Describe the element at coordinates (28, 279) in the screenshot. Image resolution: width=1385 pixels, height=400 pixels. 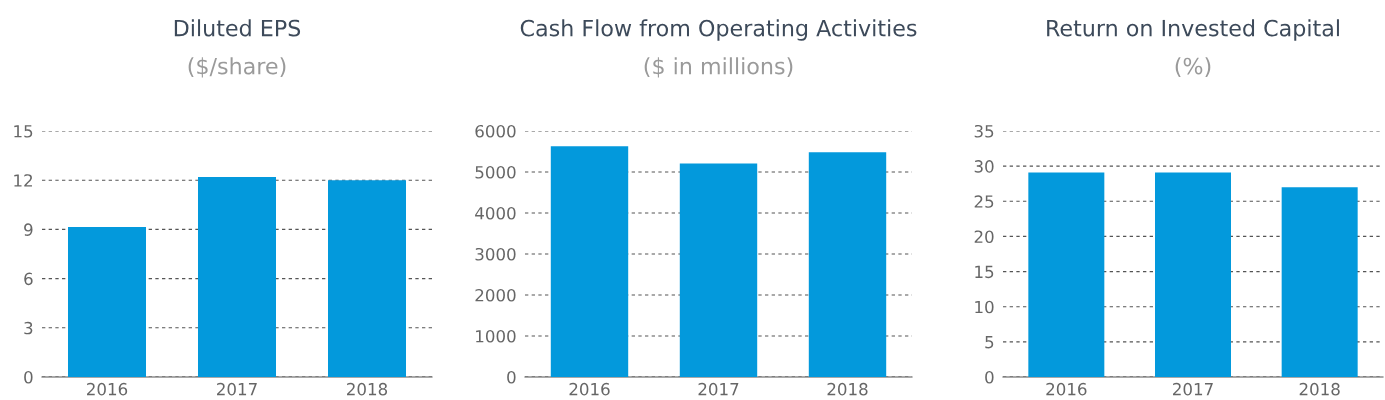
I see `y-tick-label: 6` at that location.